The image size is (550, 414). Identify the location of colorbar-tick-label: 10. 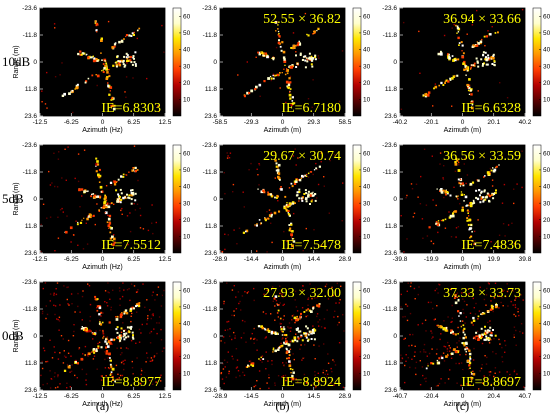
(367, 237).